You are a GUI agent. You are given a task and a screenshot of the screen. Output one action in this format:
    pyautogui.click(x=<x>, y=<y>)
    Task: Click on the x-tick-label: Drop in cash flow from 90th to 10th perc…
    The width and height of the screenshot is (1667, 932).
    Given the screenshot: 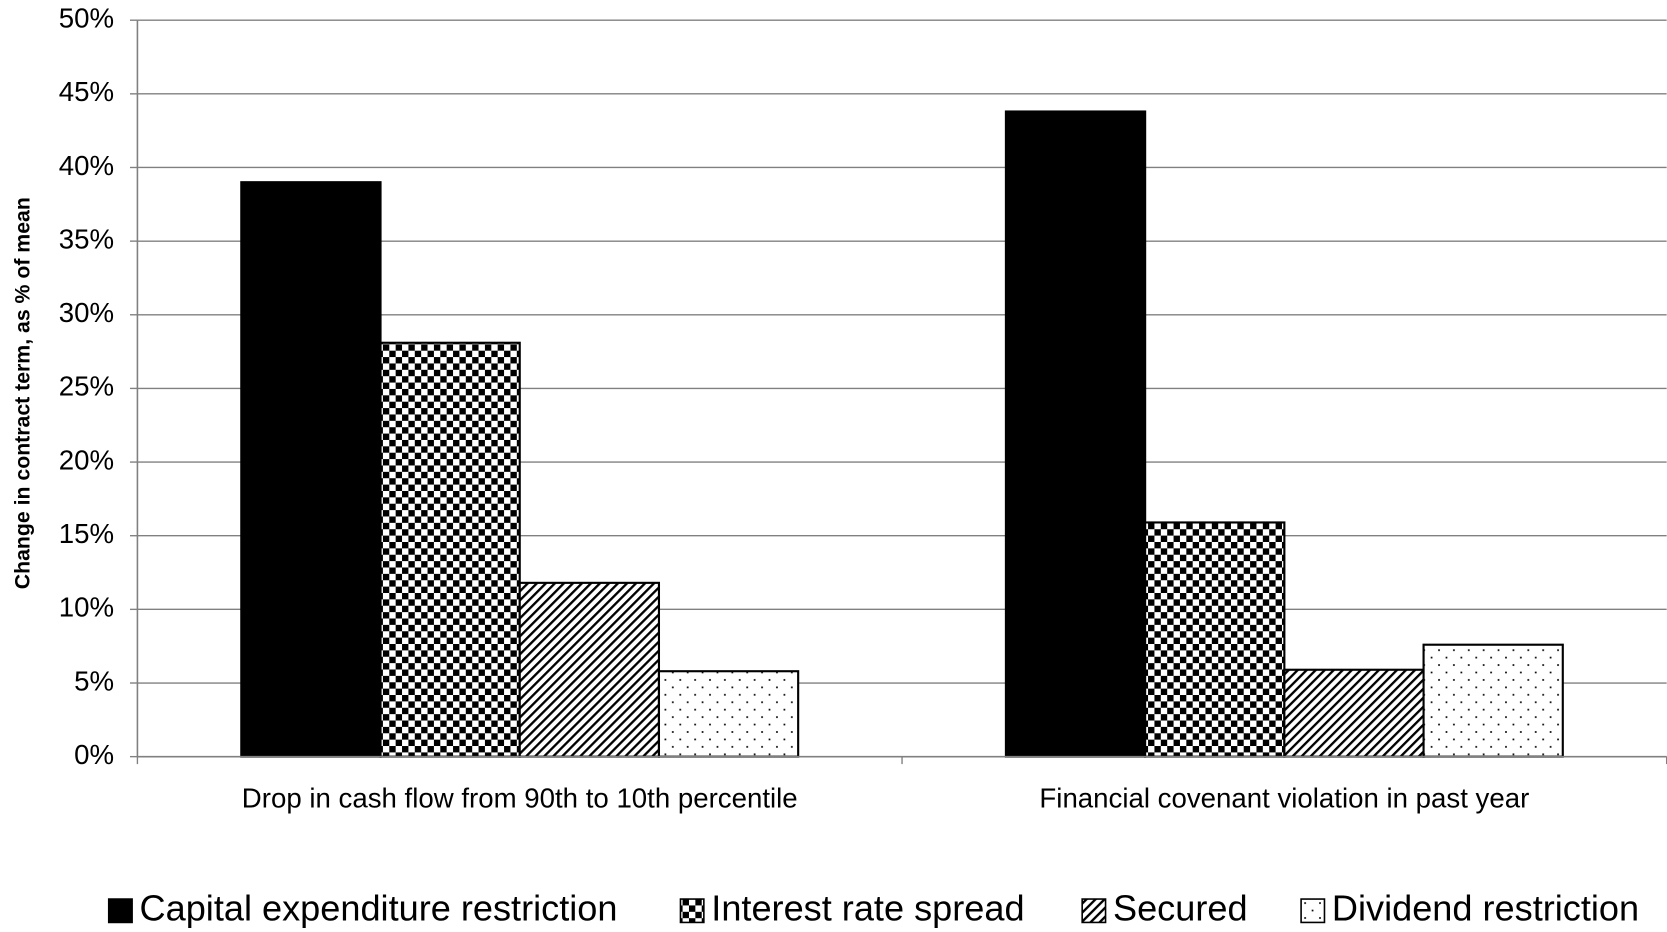 What is the action you would take?
    pyautogui.click(x=520, y=798)
    